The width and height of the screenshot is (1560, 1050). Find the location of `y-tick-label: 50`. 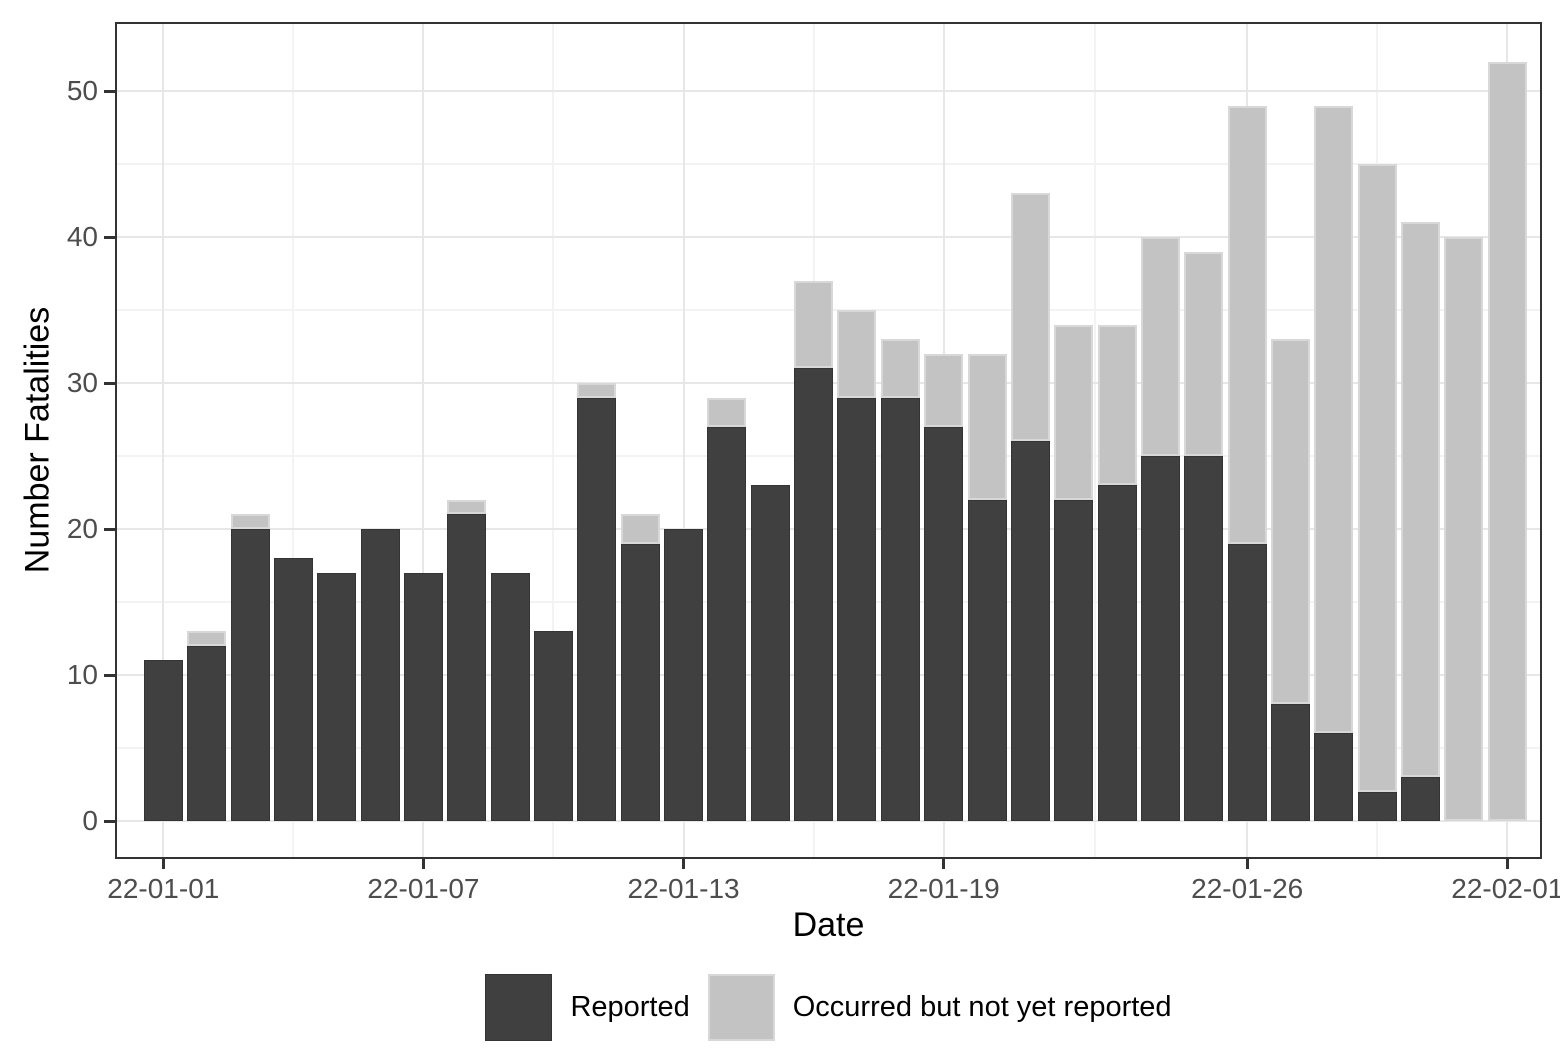

y-tick-label: 50 is located at coordinates (82, 90).